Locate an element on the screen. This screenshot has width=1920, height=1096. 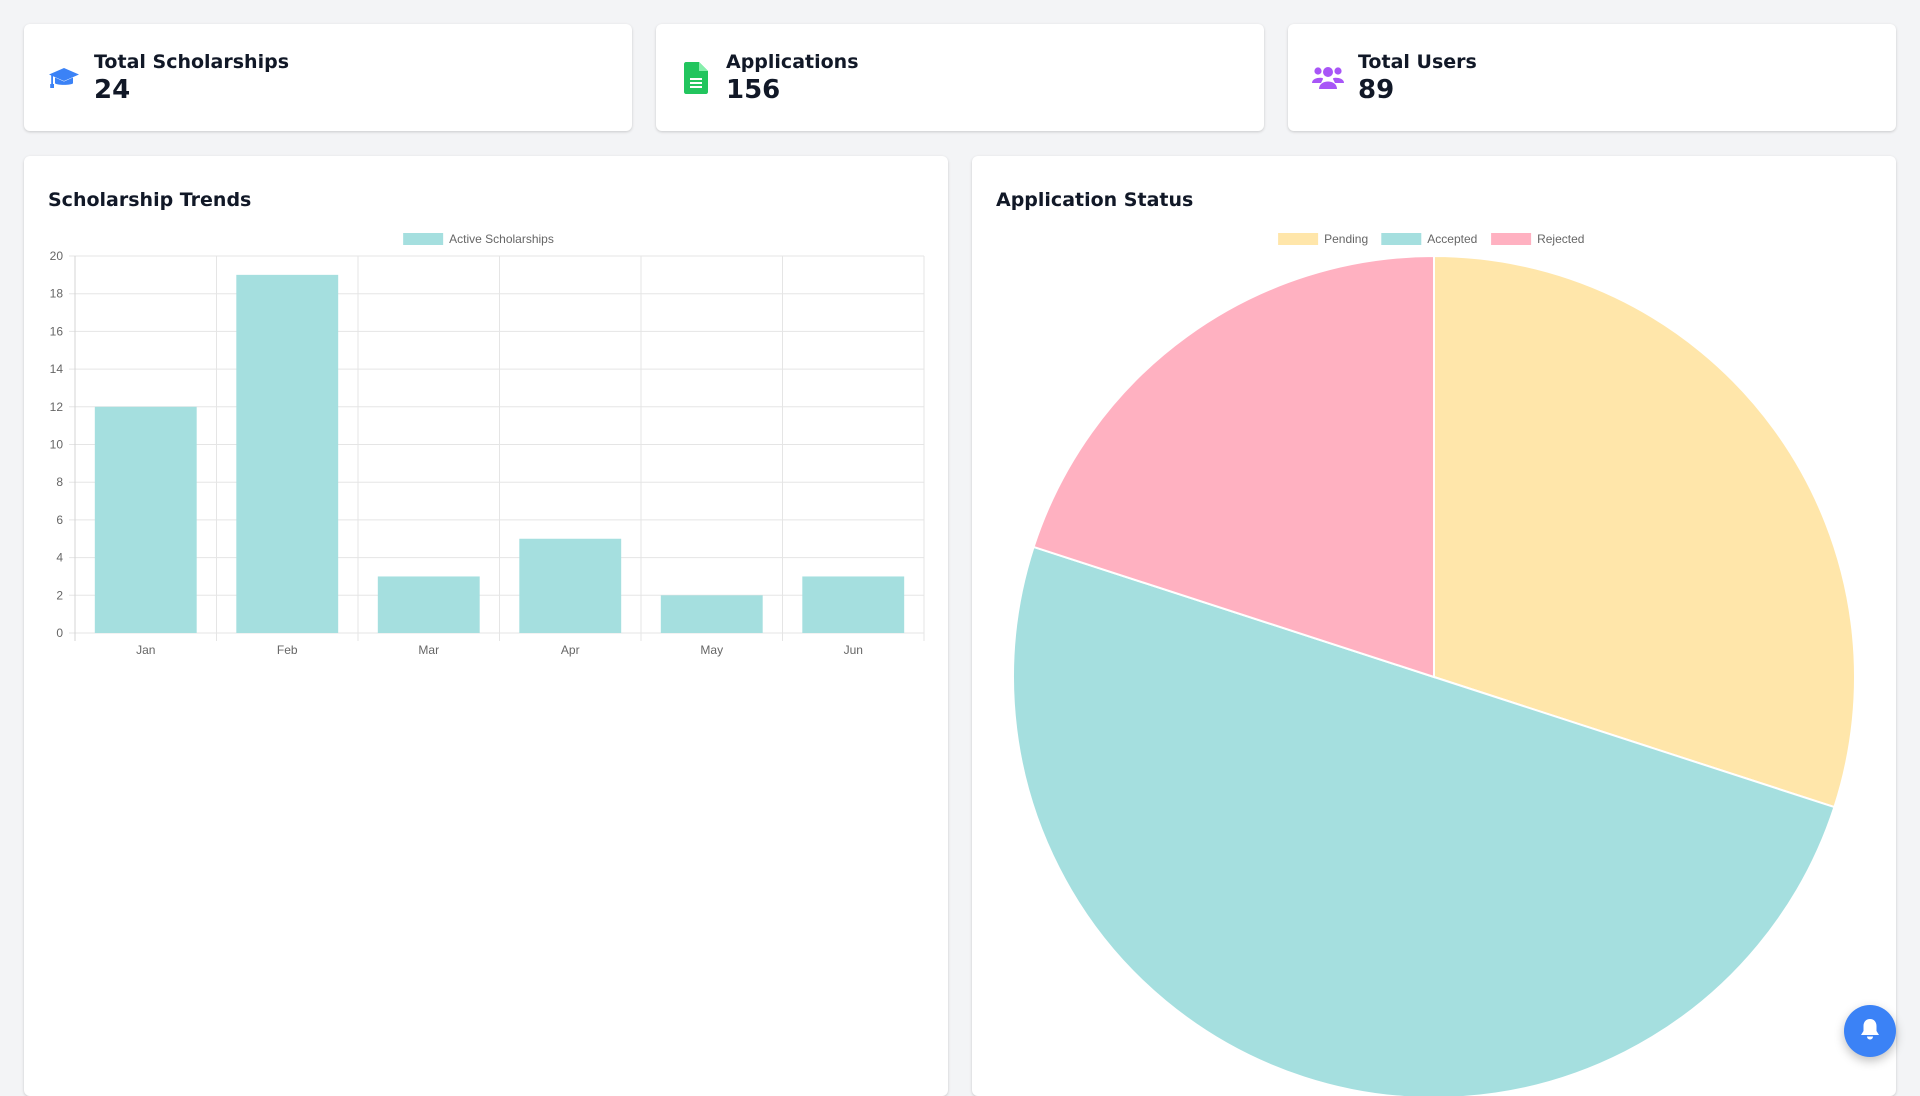
legend-label: Accepted is located at coordinates (1452, 239).